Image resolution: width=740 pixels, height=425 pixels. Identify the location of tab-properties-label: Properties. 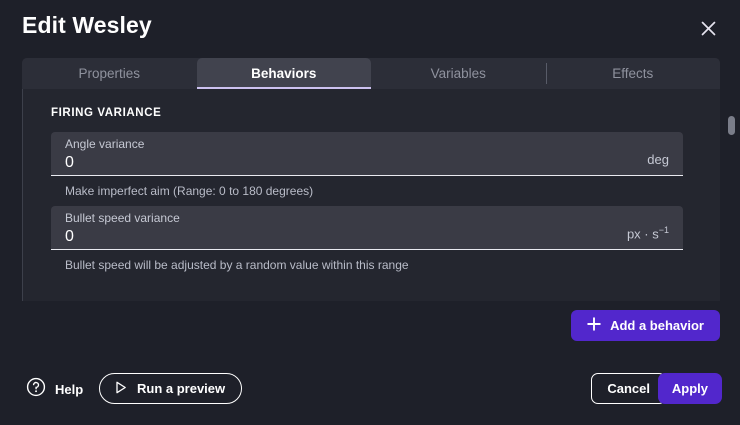
(109, 73).